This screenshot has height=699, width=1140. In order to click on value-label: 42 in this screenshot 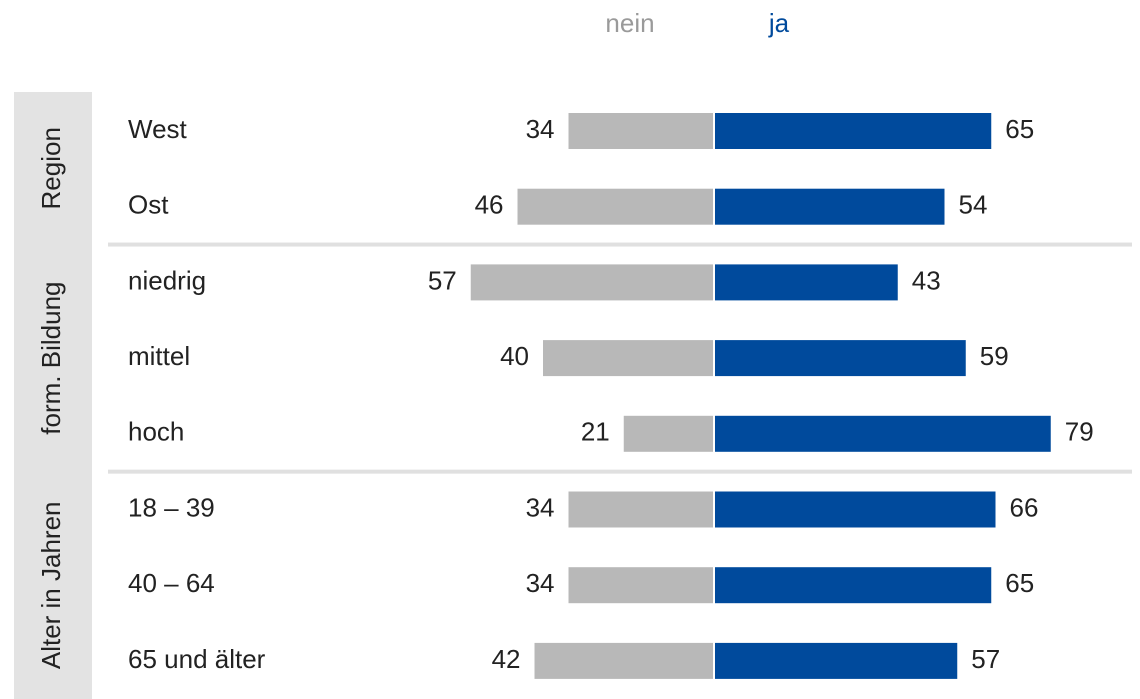, I will do `click(506, 659)`.